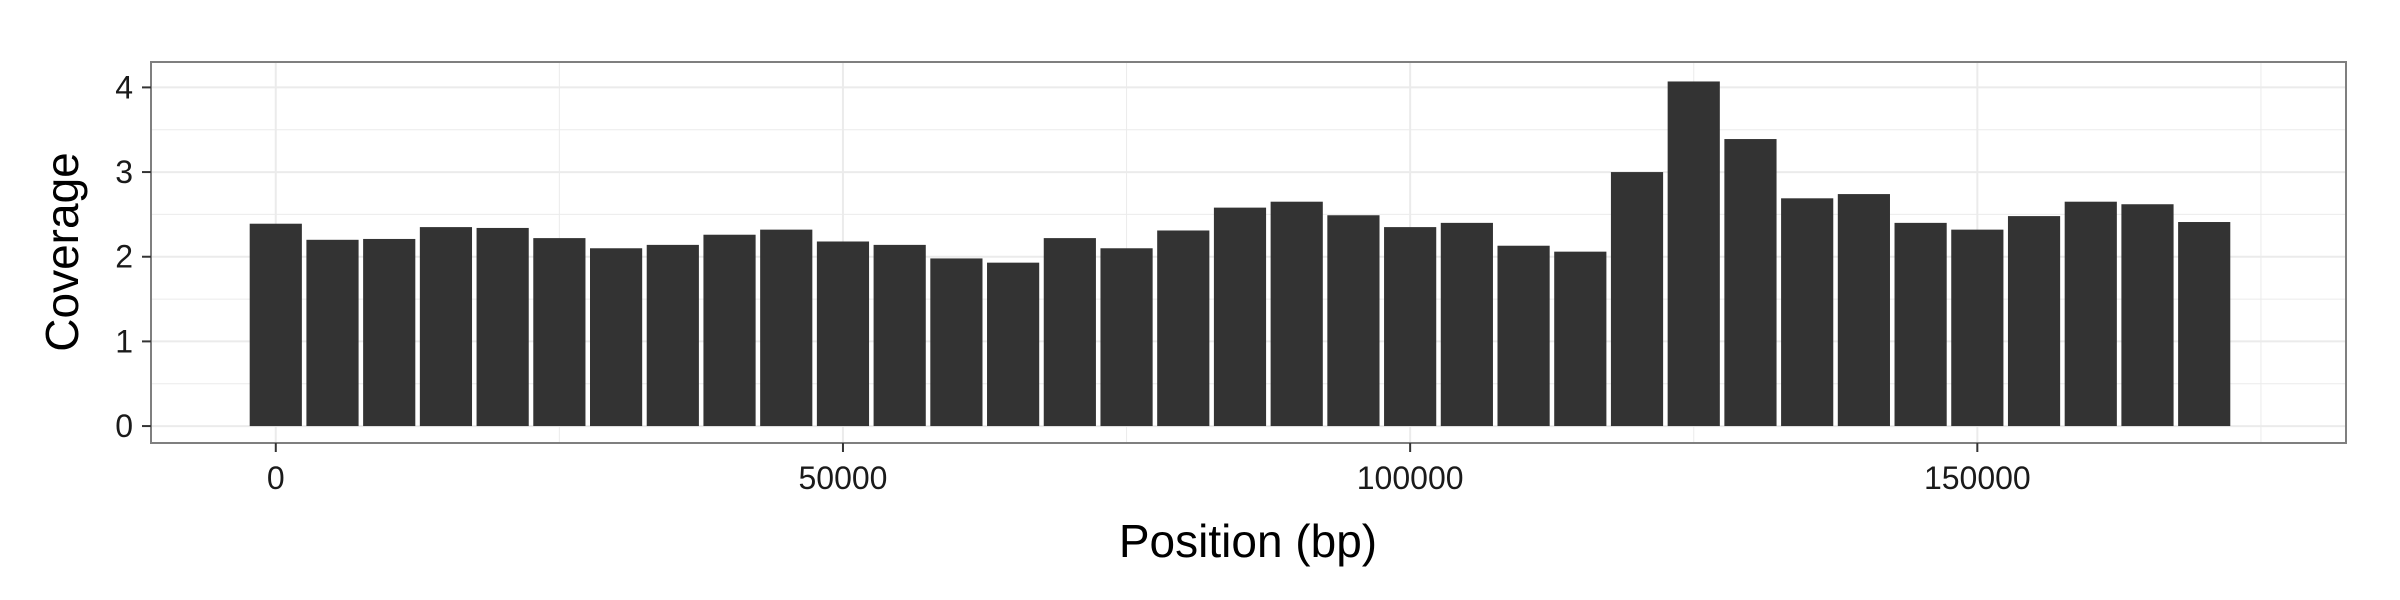 This screenshot has height=600, width=2400. What do you see at coordinates (124, 341) in the screenshot?
I see `y-tick-label: 1` at bounding box center [124, 341].